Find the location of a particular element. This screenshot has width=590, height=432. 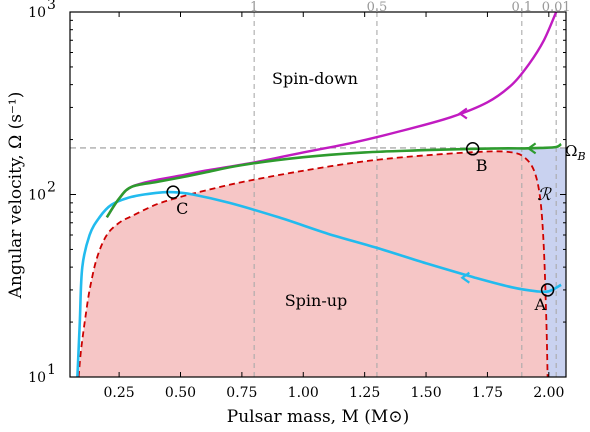

series-line-green is located at coordinates (333, 180).